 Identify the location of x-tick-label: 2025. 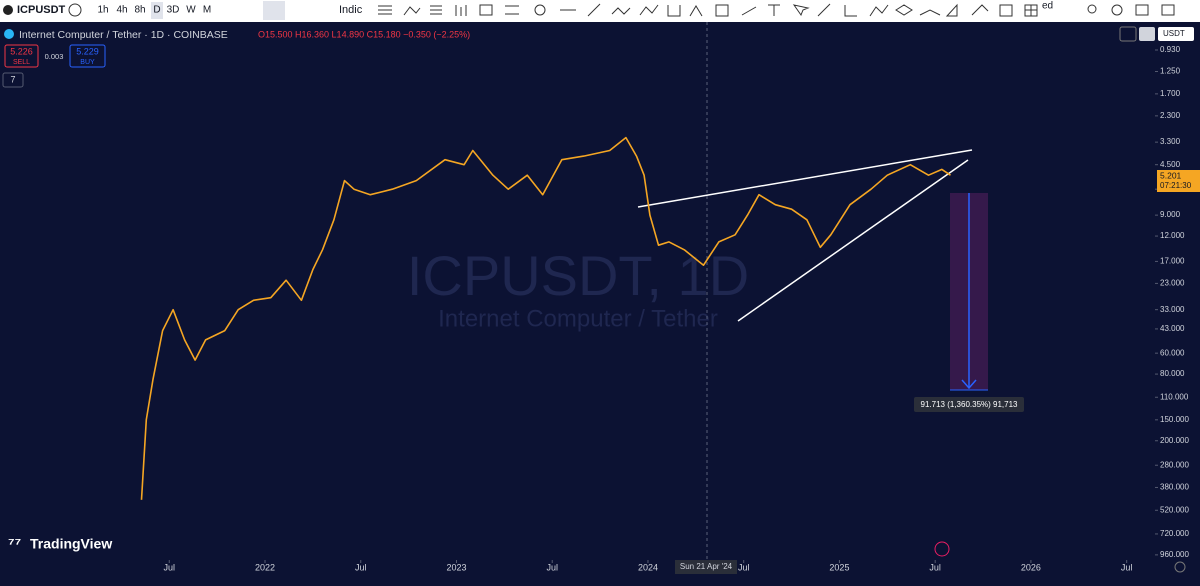
(839, 567).